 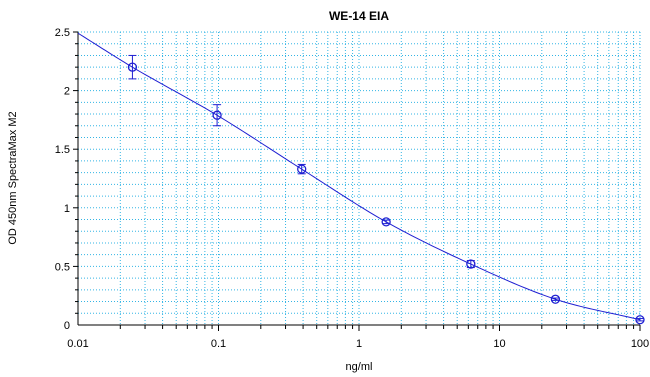 What do you see at coordinates (62, 33) in the screenshot?
I see `y-tick-label: 2.5` at bounding box center [62, 33].